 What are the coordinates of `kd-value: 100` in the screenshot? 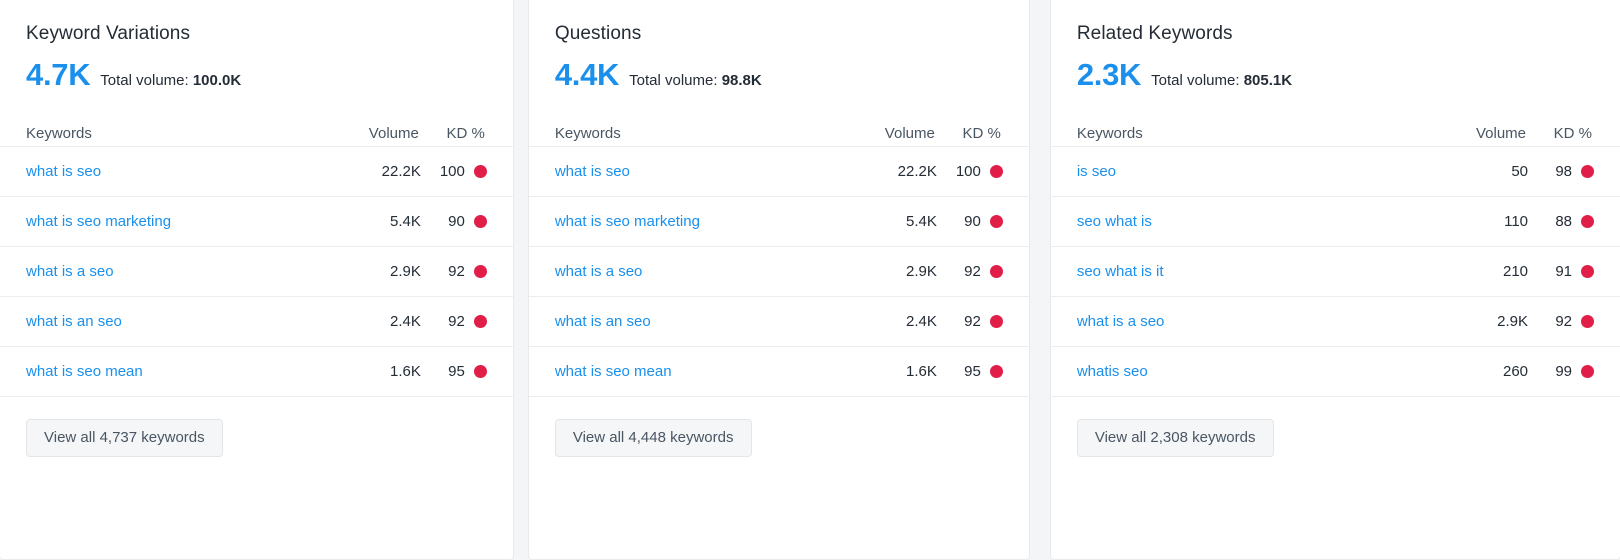 It's located at (968, 171).